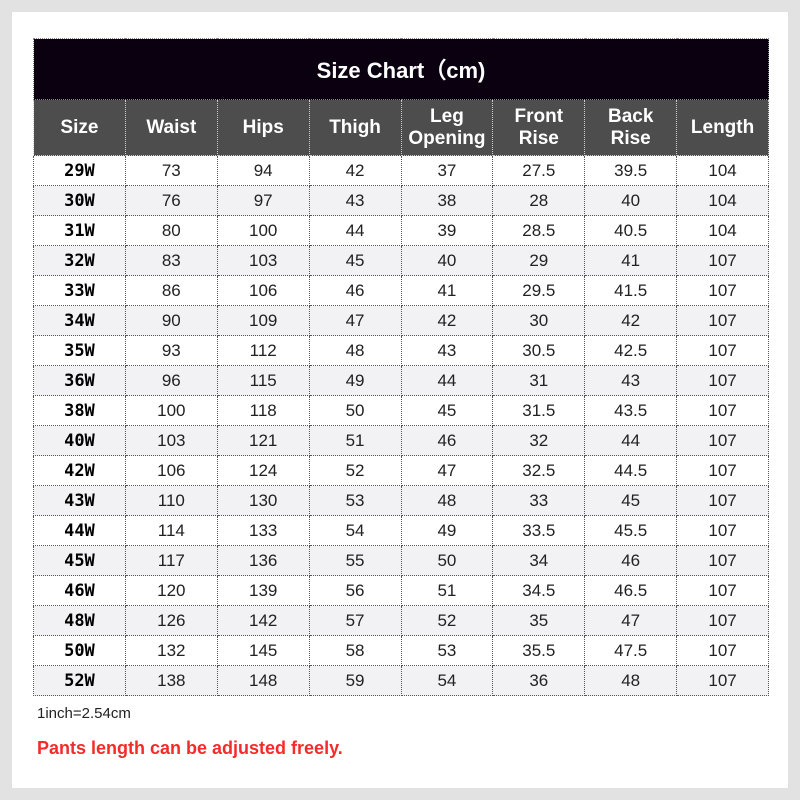 The height and width of the screenshot is (800, 800). I want to click on value-cell: 73, so click(171, 170).